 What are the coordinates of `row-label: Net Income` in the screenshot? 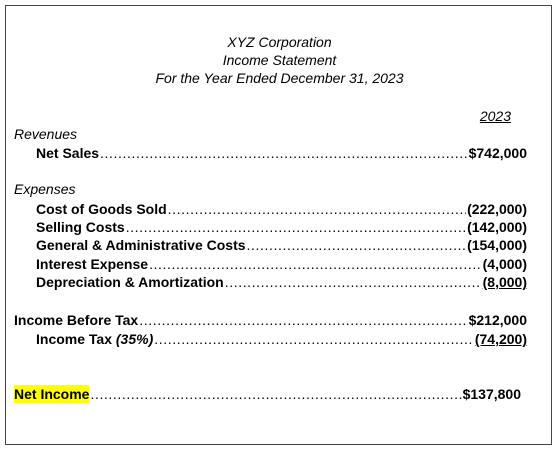 It's located at (52, 394).